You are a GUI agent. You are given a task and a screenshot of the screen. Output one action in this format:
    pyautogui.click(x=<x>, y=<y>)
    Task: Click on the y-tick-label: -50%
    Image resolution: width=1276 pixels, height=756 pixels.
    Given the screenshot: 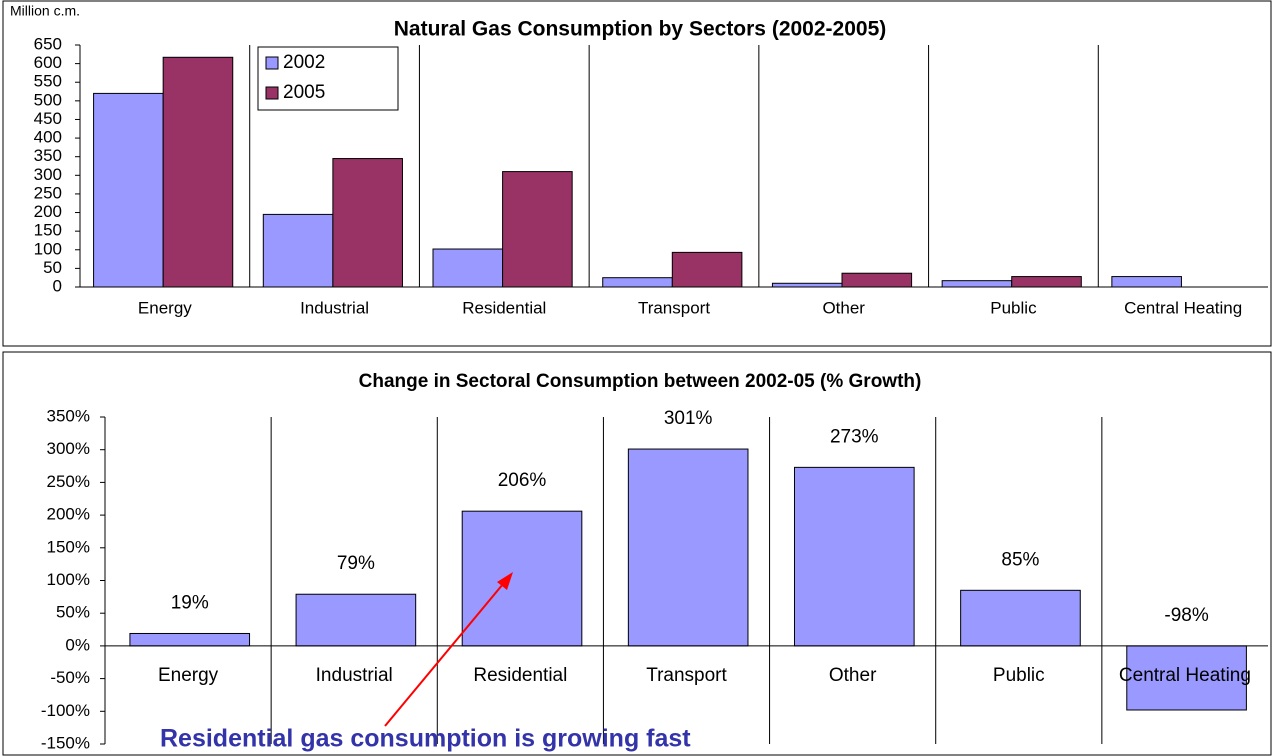 What is the action you would take?
    pyautogui.click(x=70, y=677)
    